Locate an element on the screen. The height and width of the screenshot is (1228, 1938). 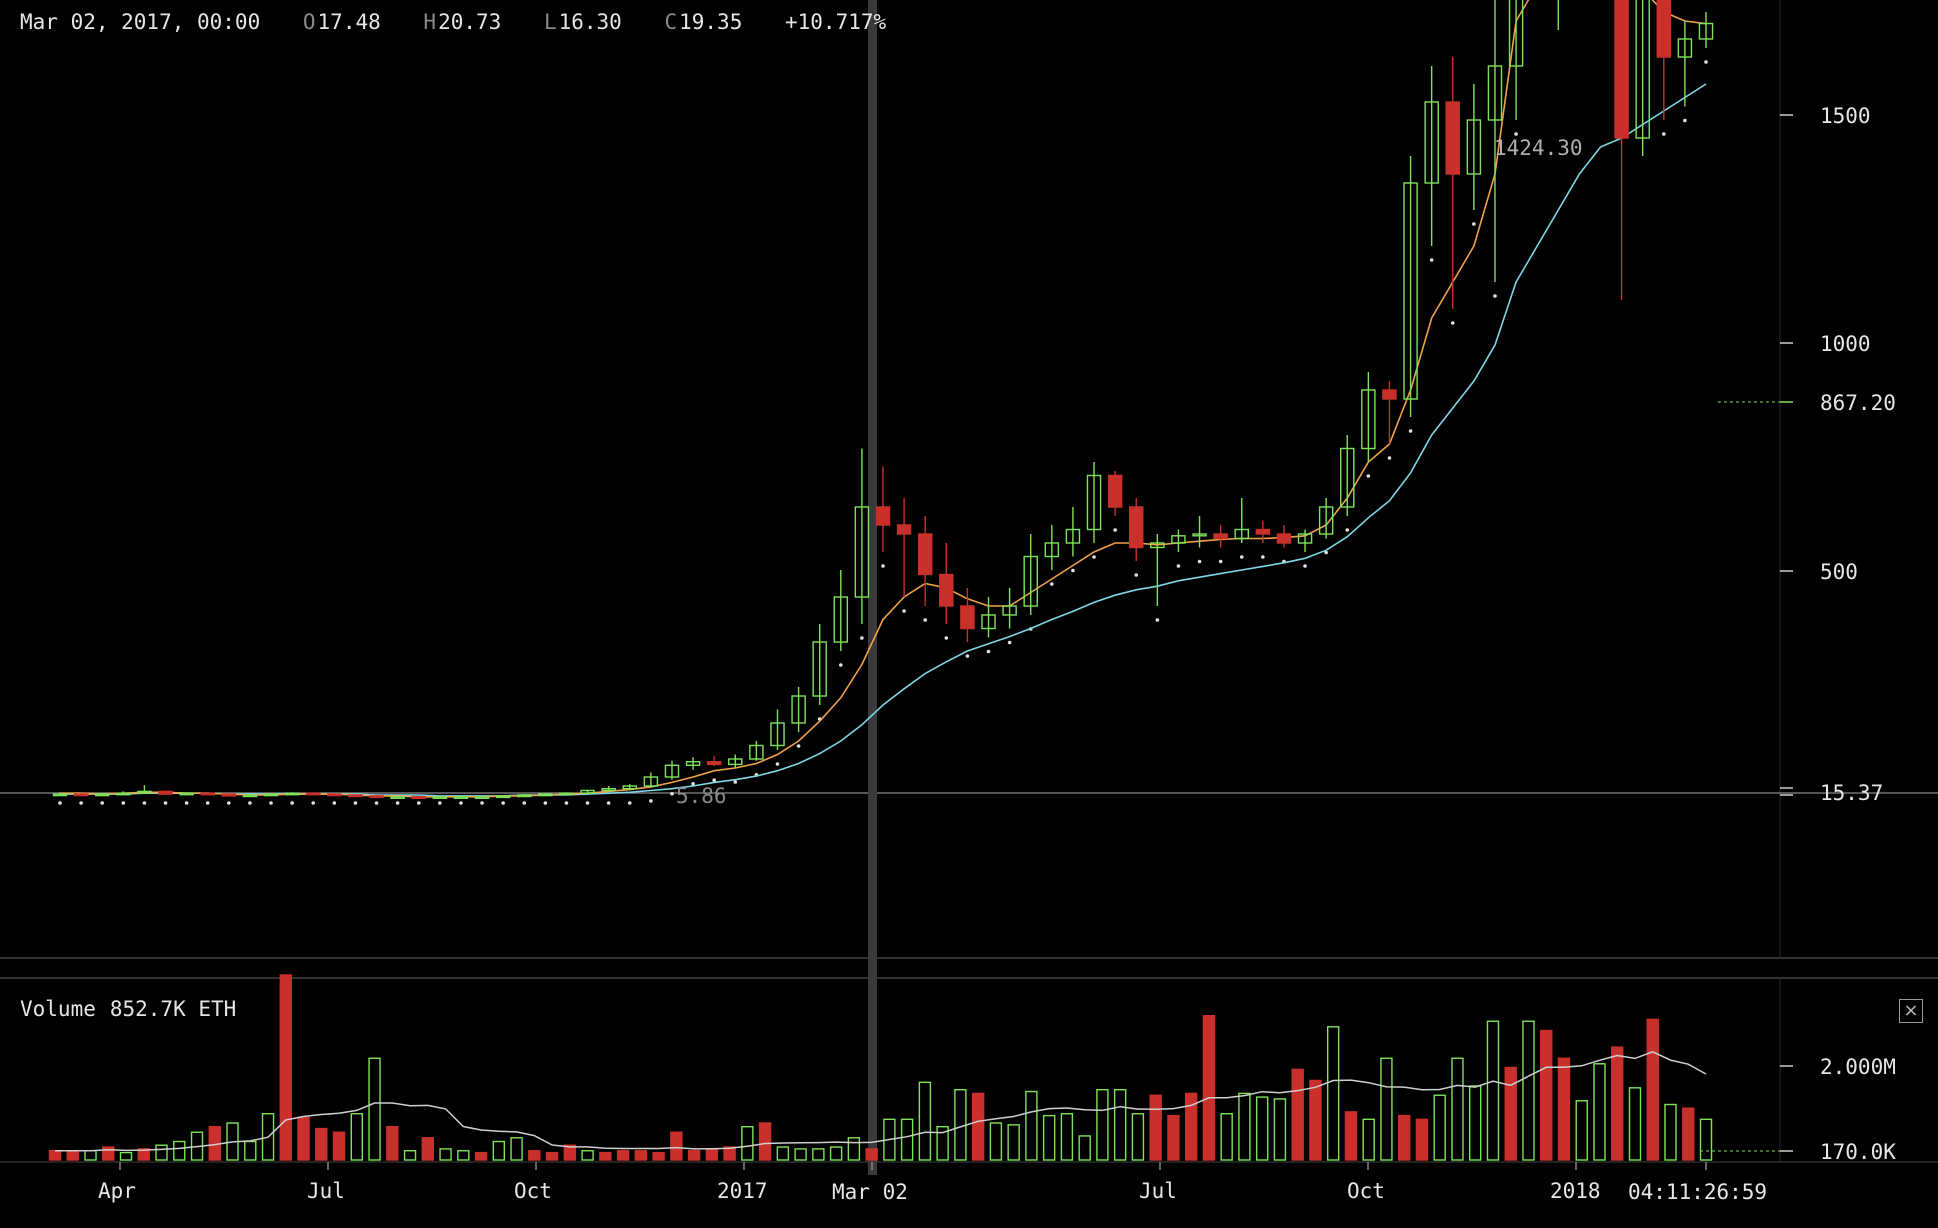
volume-pane is located at coordinates (880, 1067).